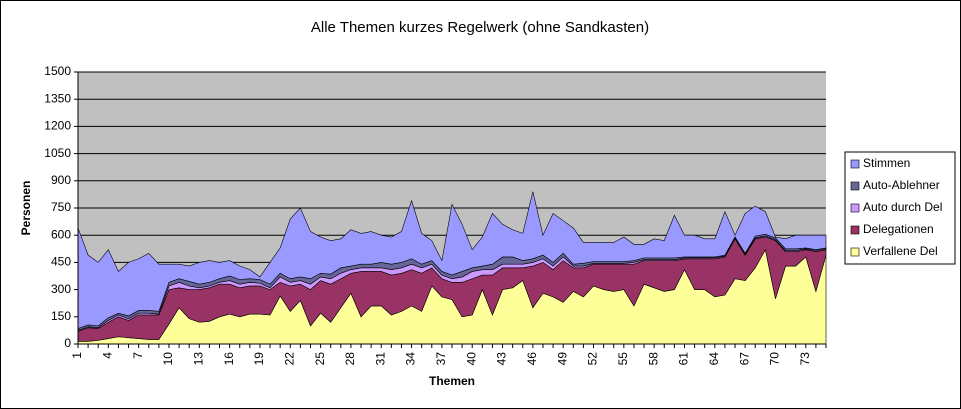 This screenshot has width=961, height=409. I want to click on x-tick-label: 49, so click(562, 359).